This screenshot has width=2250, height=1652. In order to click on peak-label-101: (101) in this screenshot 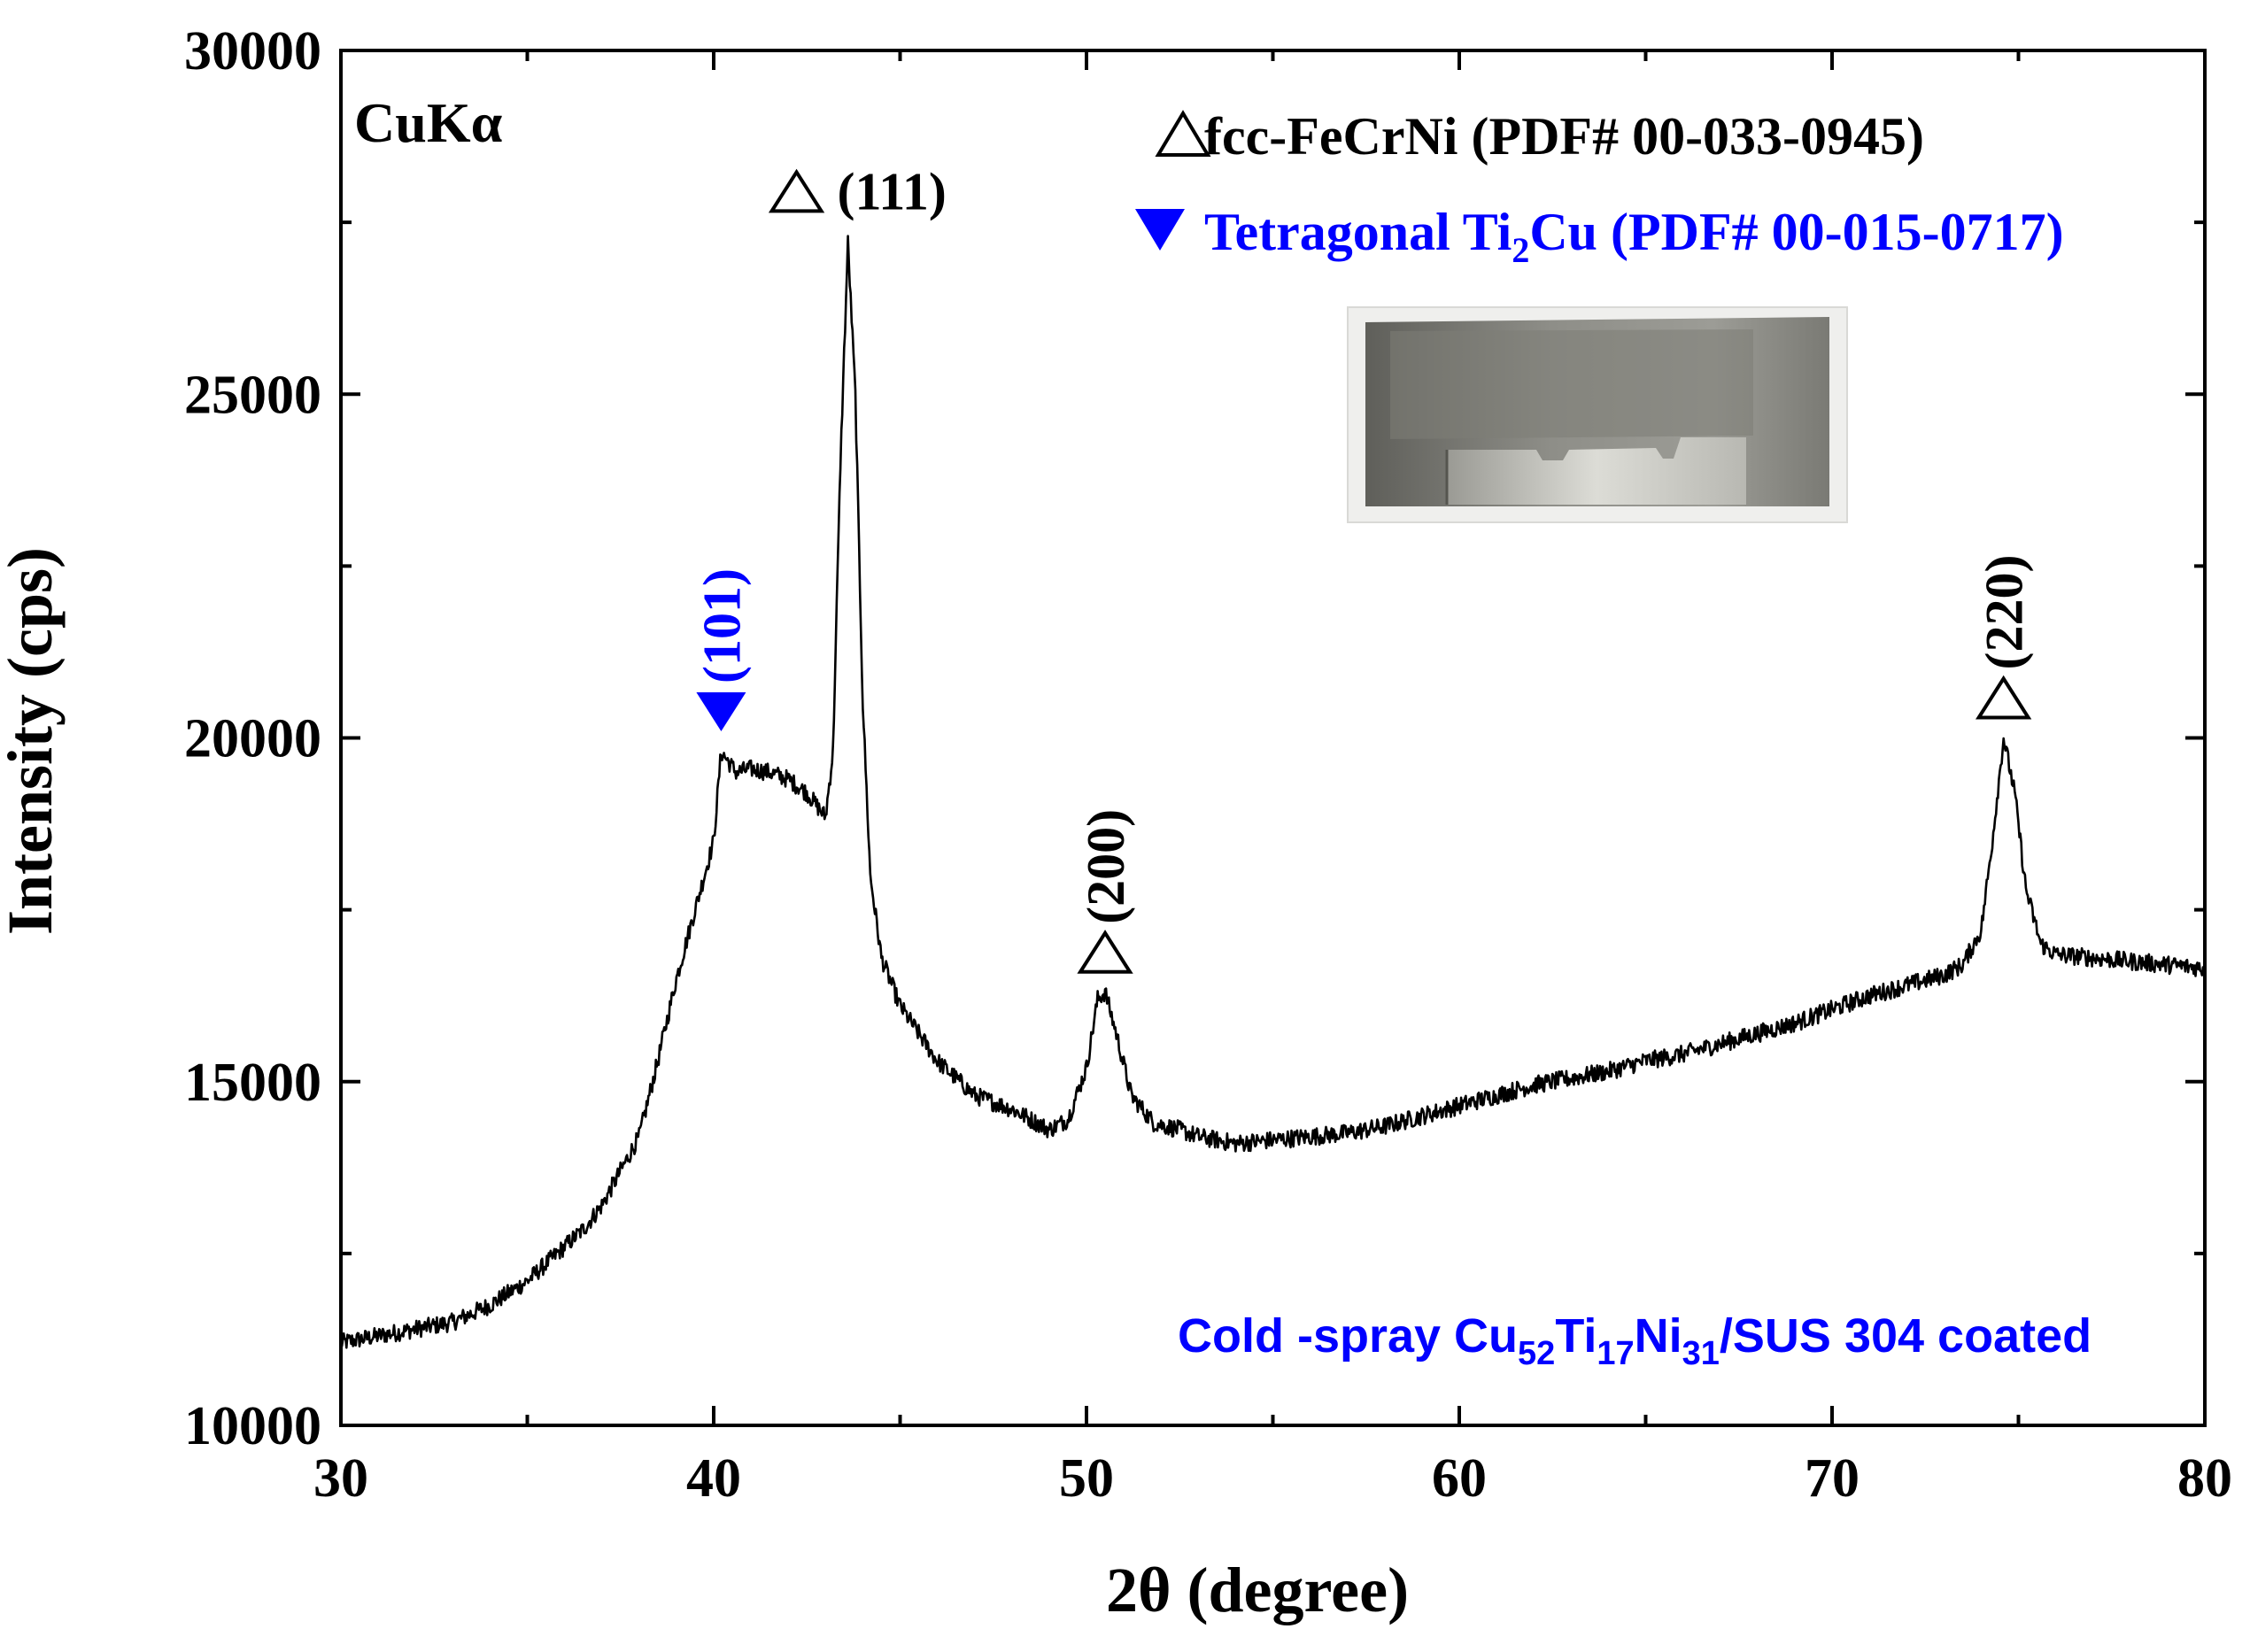, I will do `click(721, 625)`.